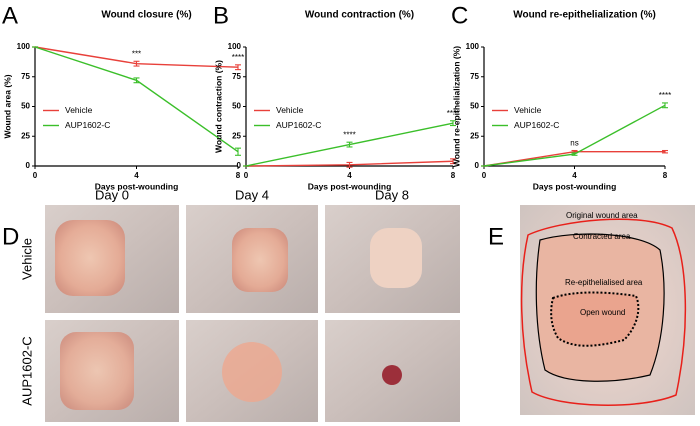 The width and height of the screenshot is (700, 426). What do you see at coordinates (221, 15) in the screenshot?
I see `panel-label: B` at bounding box center [221, 15].